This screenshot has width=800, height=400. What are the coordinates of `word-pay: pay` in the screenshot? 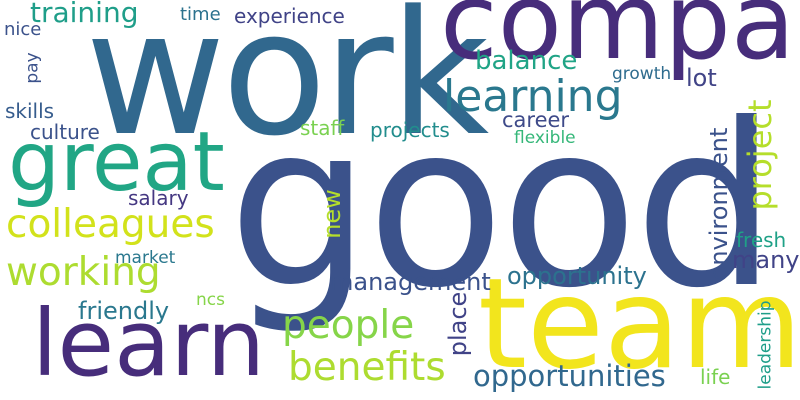 It's located at (32, 68).